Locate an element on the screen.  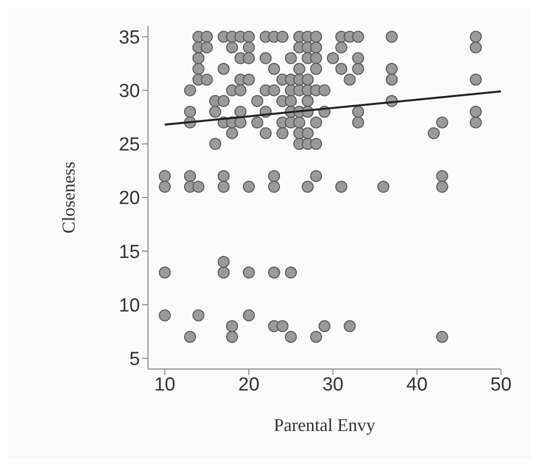
y-tick-label: 5 is located at coordinates (134, 359).